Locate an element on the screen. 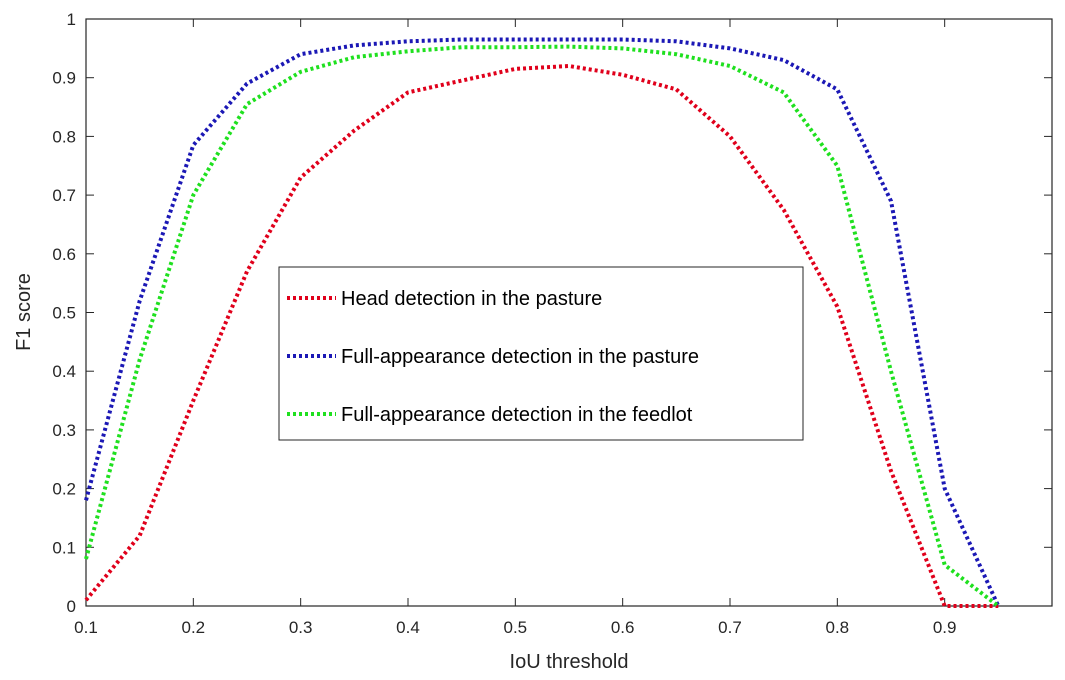 This screenshot has width=1065, height=680. y-tick-label: 0.2 is located at coordinates (64, 489).